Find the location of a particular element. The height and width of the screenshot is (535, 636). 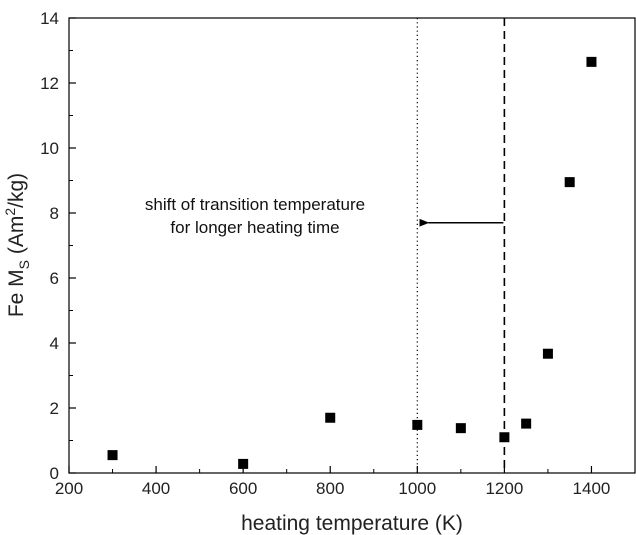

annotation-line-2: for longer heating time is located at coordinates (254, 227).